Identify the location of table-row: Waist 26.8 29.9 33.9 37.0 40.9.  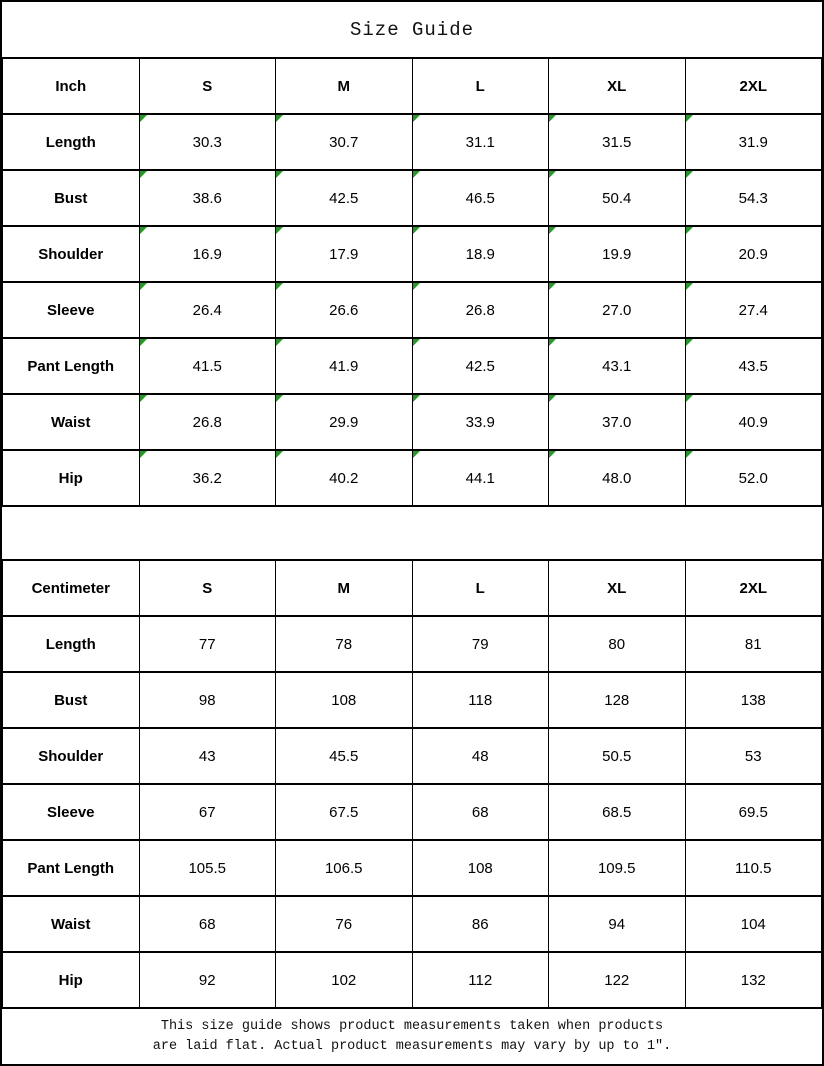
(412, 422).